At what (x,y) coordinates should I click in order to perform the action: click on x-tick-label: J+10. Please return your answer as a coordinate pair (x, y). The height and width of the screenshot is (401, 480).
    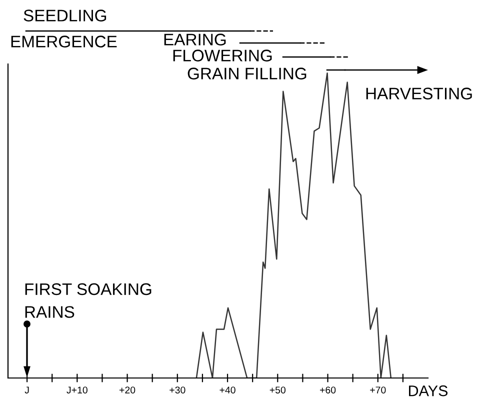
    Looking at the image, I should click on (77, 390).